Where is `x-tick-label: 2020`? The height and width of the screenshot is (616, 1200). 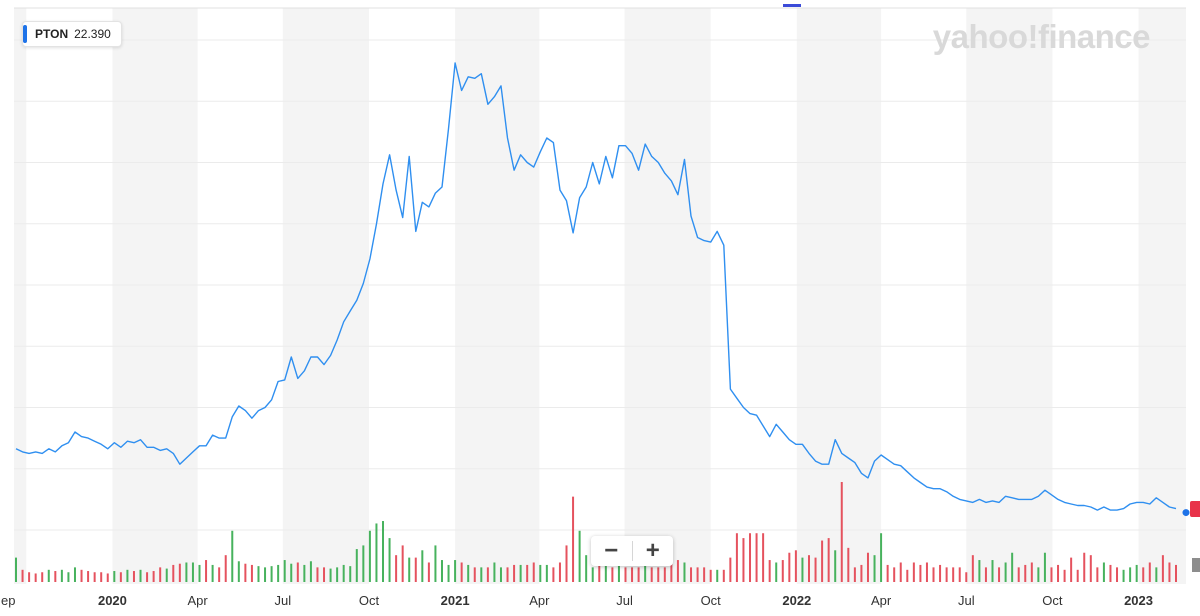 x-tick-label: 2020 is located at coordinates (112, 600).